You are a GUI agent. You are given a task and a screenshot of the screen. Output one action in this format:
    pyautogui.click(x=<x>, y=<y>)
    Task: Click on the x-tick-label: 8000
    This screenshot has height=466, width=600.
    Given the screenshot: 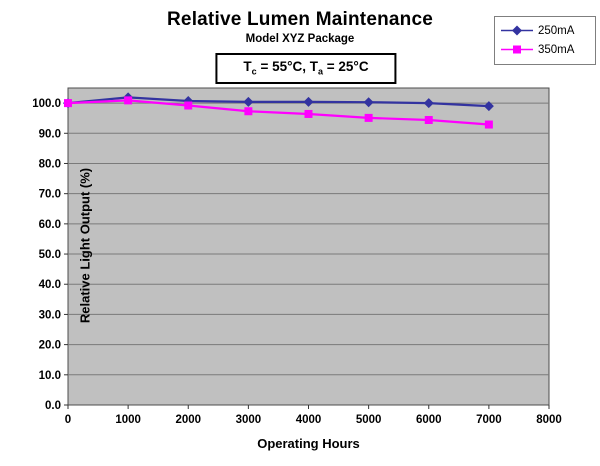 What is the action you would take?
    pyautogui.click(x=549, y=420)
    